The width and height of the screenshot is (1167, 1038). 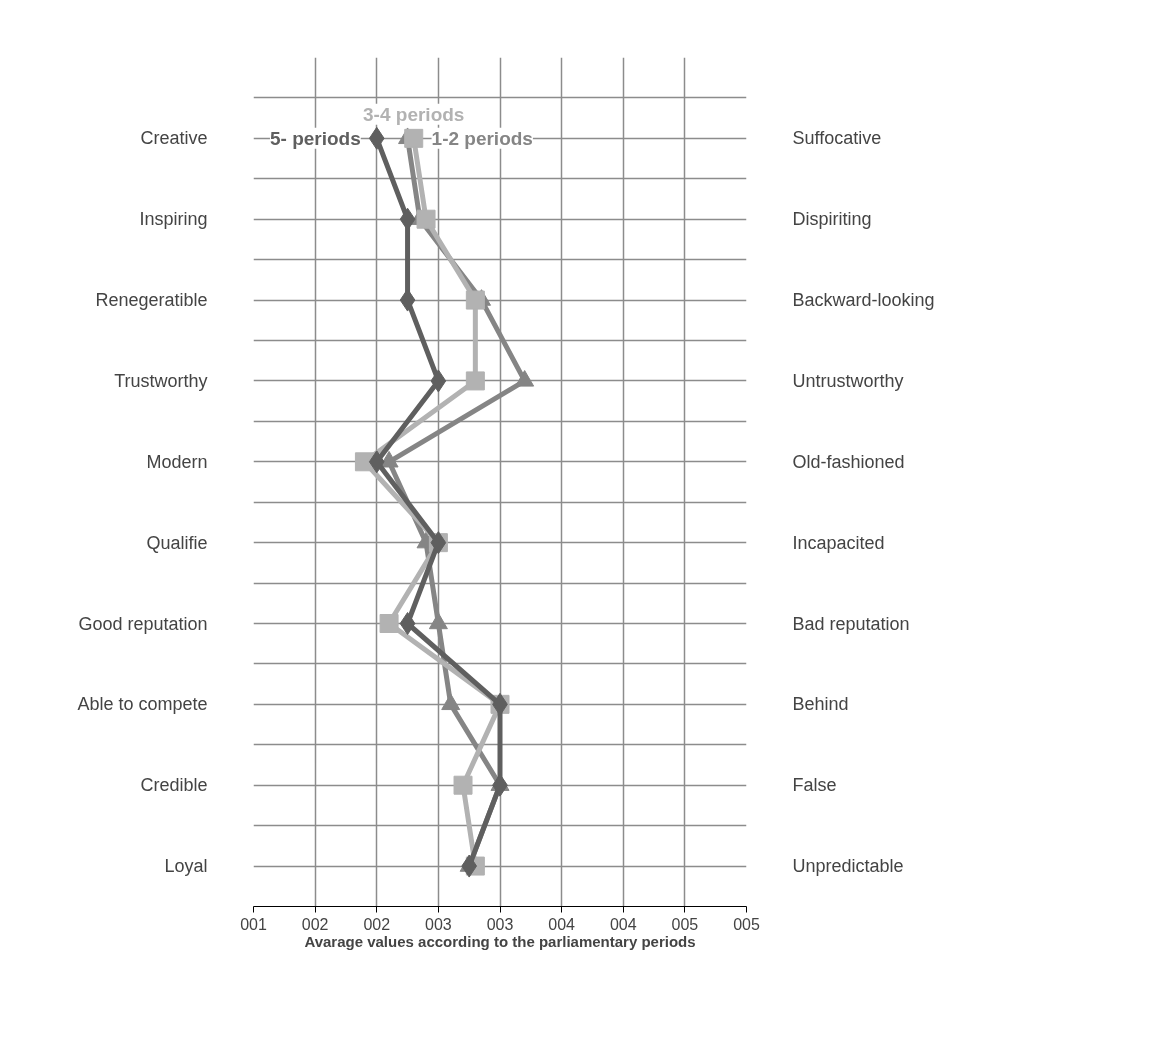 What do you see at coordinates (851, 623) in the screenshot?
I see `y2-tick-label: Bad reputation` at bounding box center [851, 623].